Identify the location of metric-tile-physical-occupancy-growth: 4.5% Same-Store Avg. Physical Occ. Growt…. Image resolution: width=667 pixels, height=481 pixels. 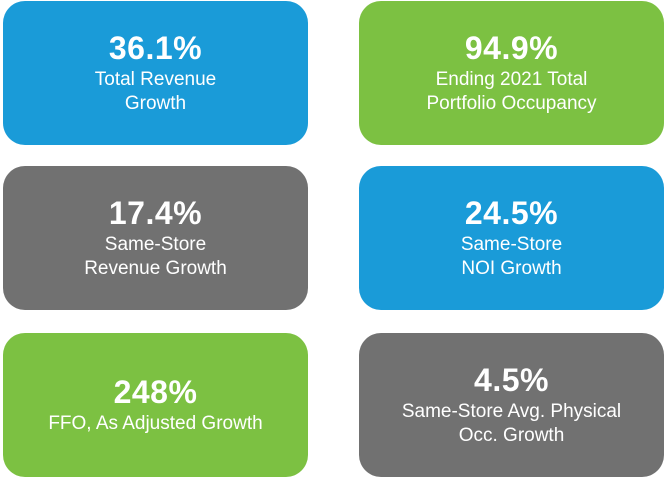
(511, 405).